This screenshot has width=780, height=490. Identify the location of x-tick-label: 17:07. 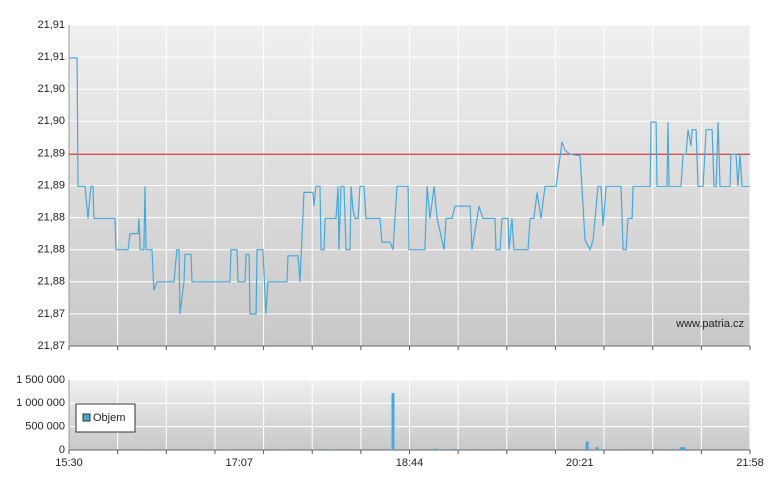
(239, 463).